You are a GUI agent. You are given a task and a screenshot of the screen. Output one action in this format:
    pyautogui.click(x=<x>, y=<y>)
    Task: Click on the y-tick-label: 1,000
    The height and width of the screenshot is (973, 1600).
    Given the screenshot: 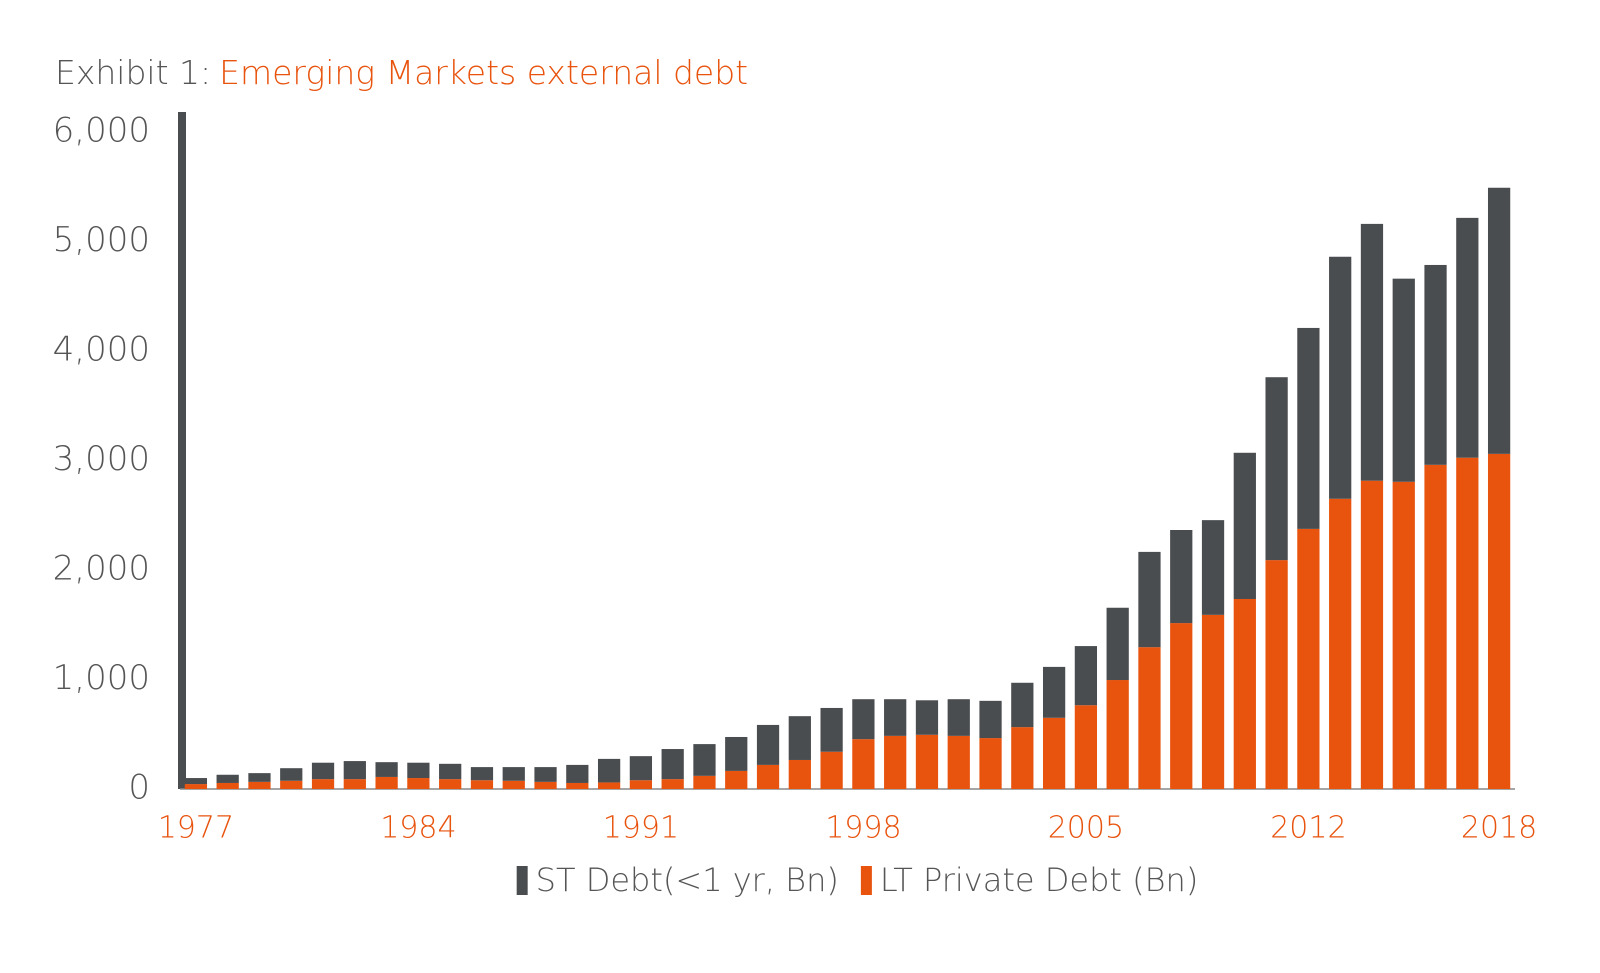 What is the action you would take?
    pyautogui.click(x=101, y=678)
    